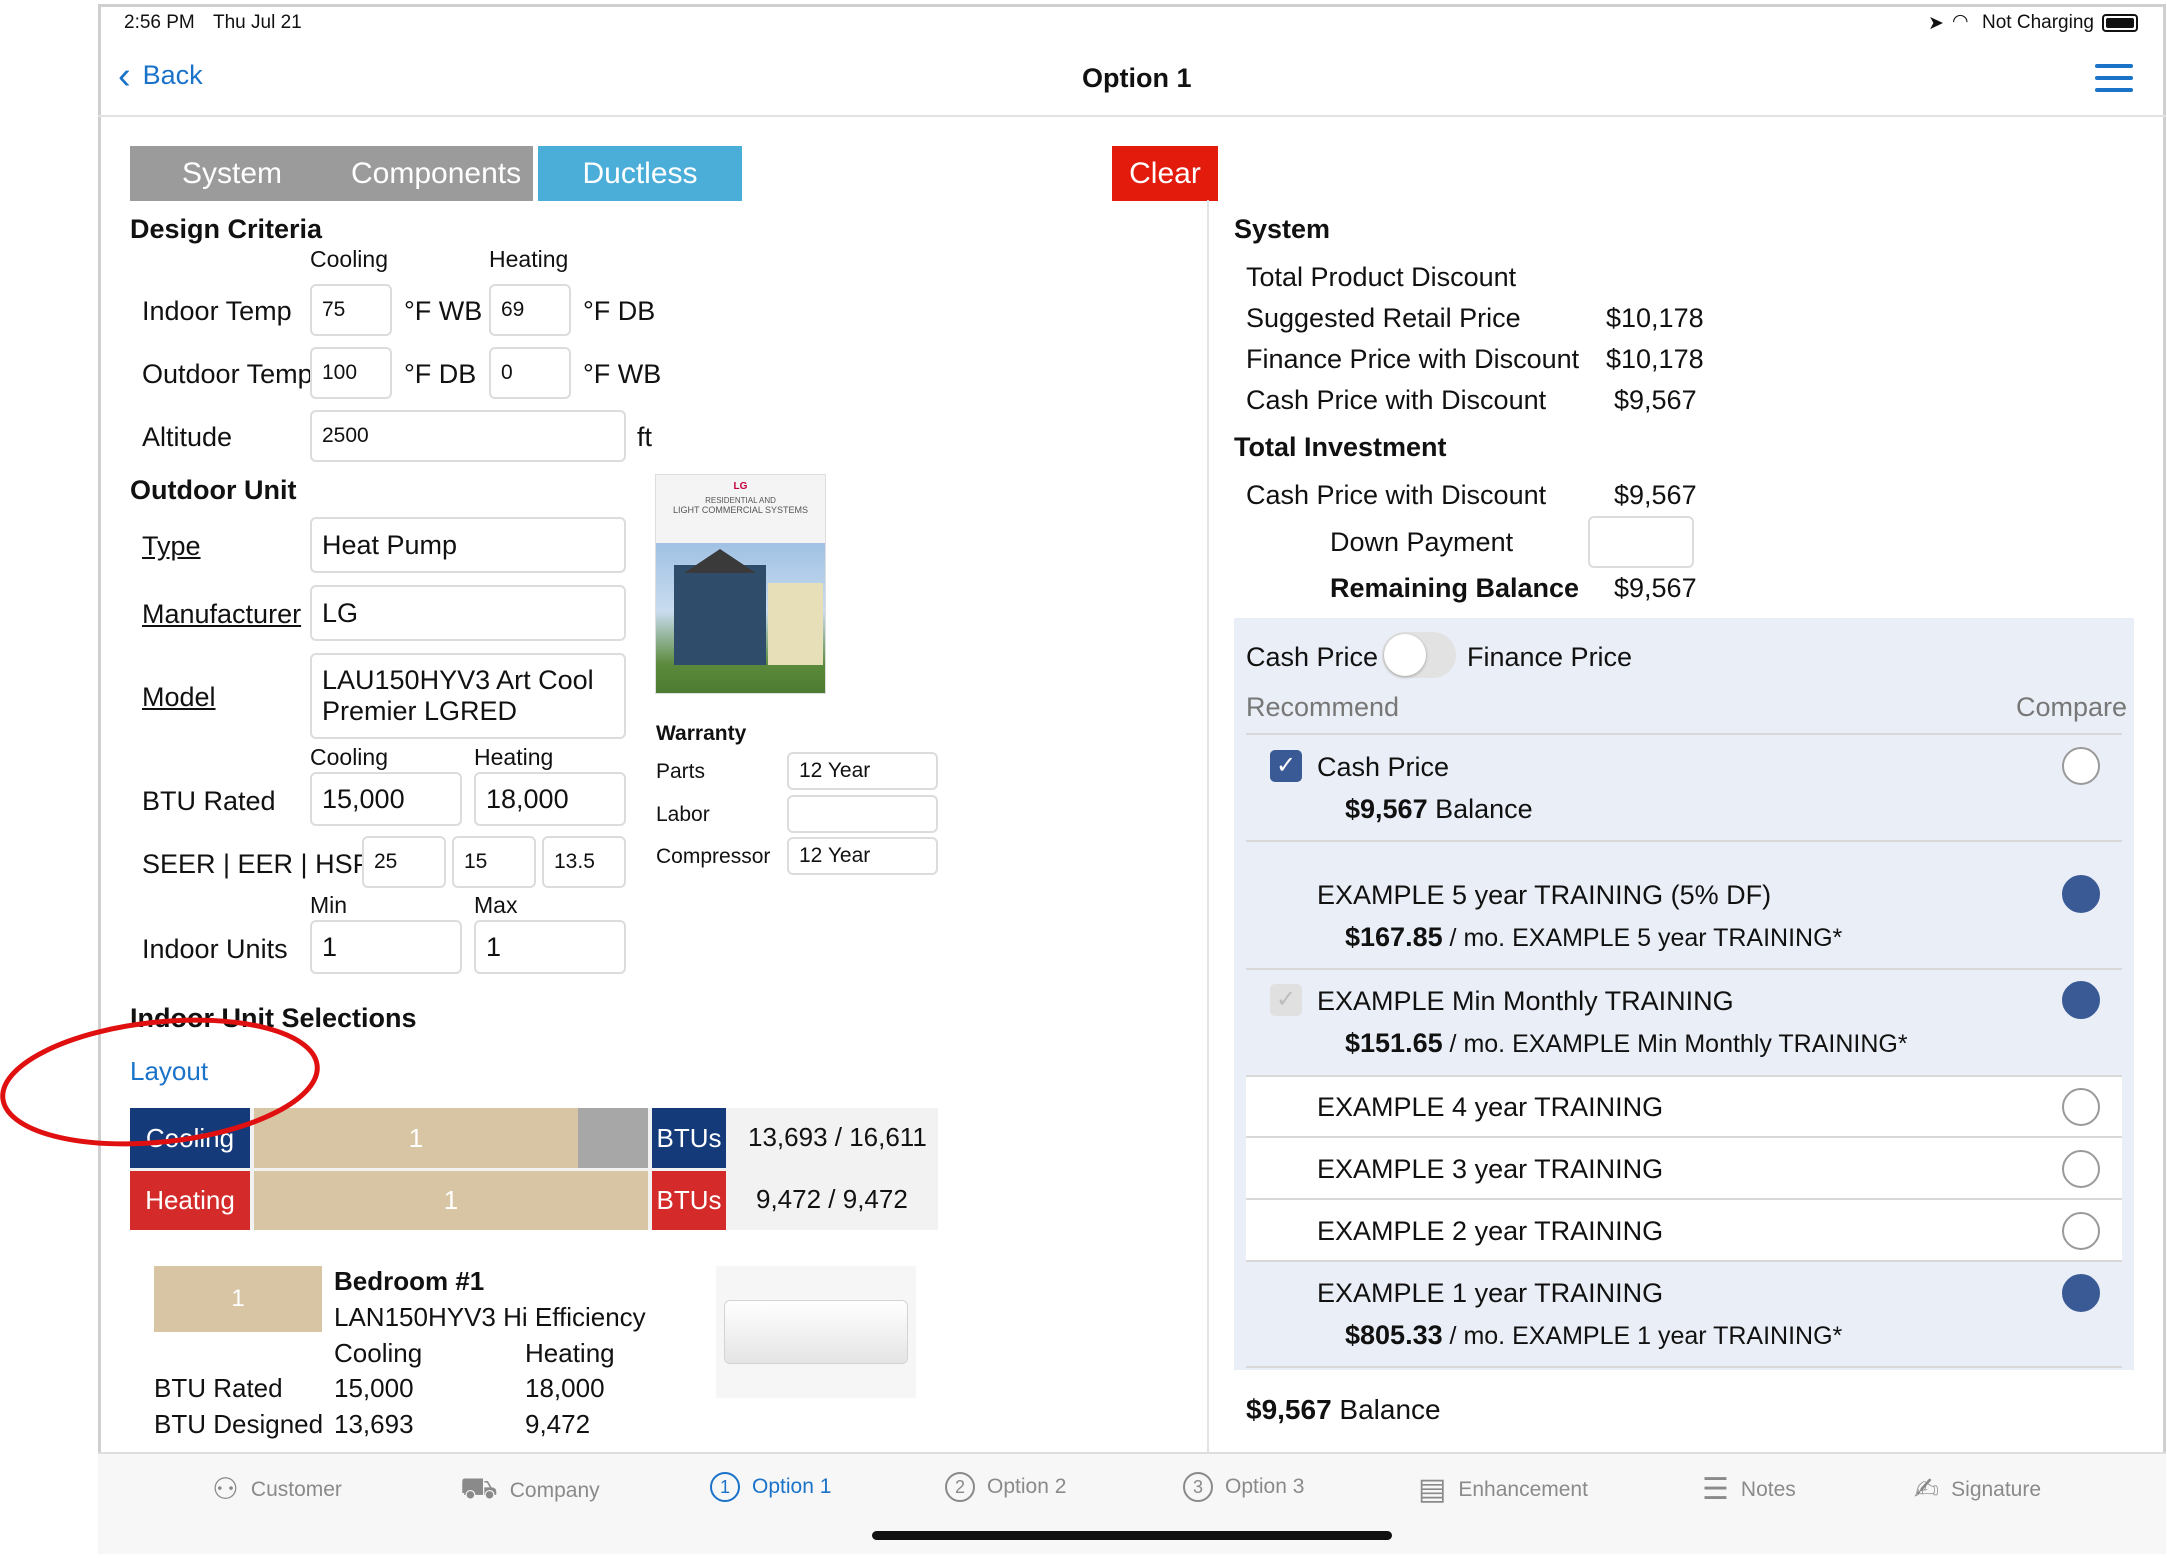  Describe the element at coordinates (1312, 657) in the screenshot. I see `cash-price-toggle-label: Cash Price` at that location.